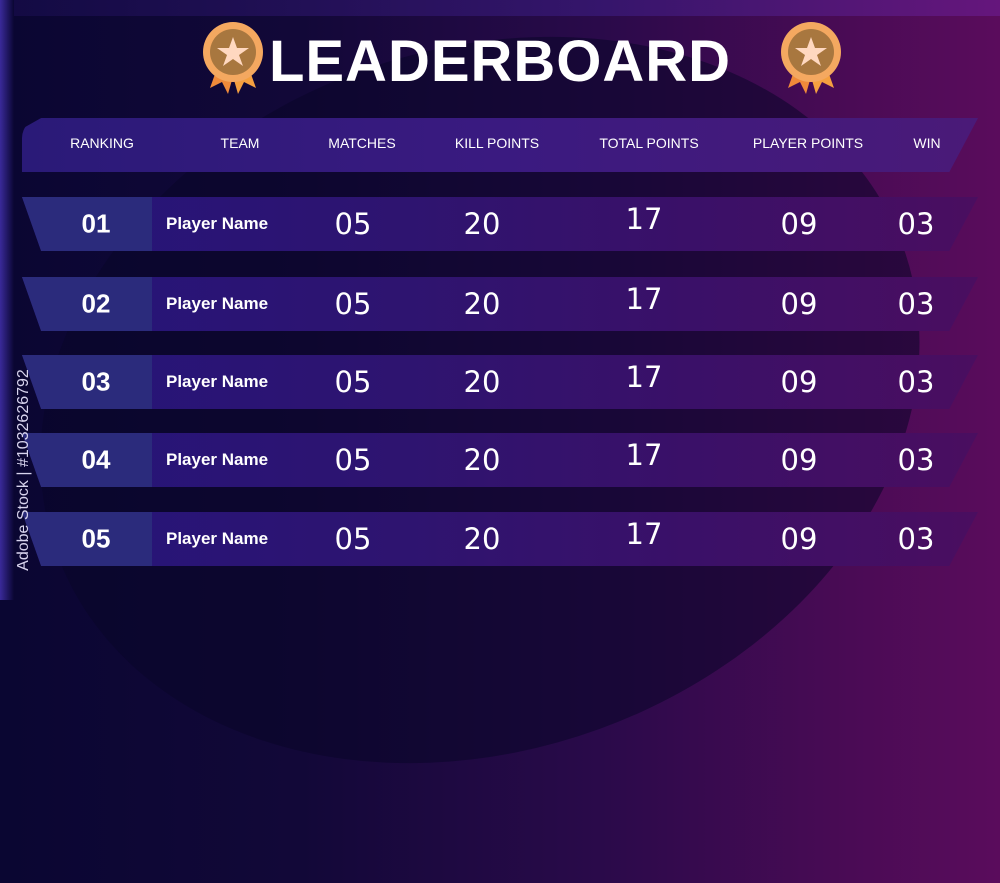 The image size is (1000, 883). What do you see at coordinates (23, 470) in the screenshot?
I see `watermark: Adobe Stock | #1032626792` at bounding box center [23, 470].